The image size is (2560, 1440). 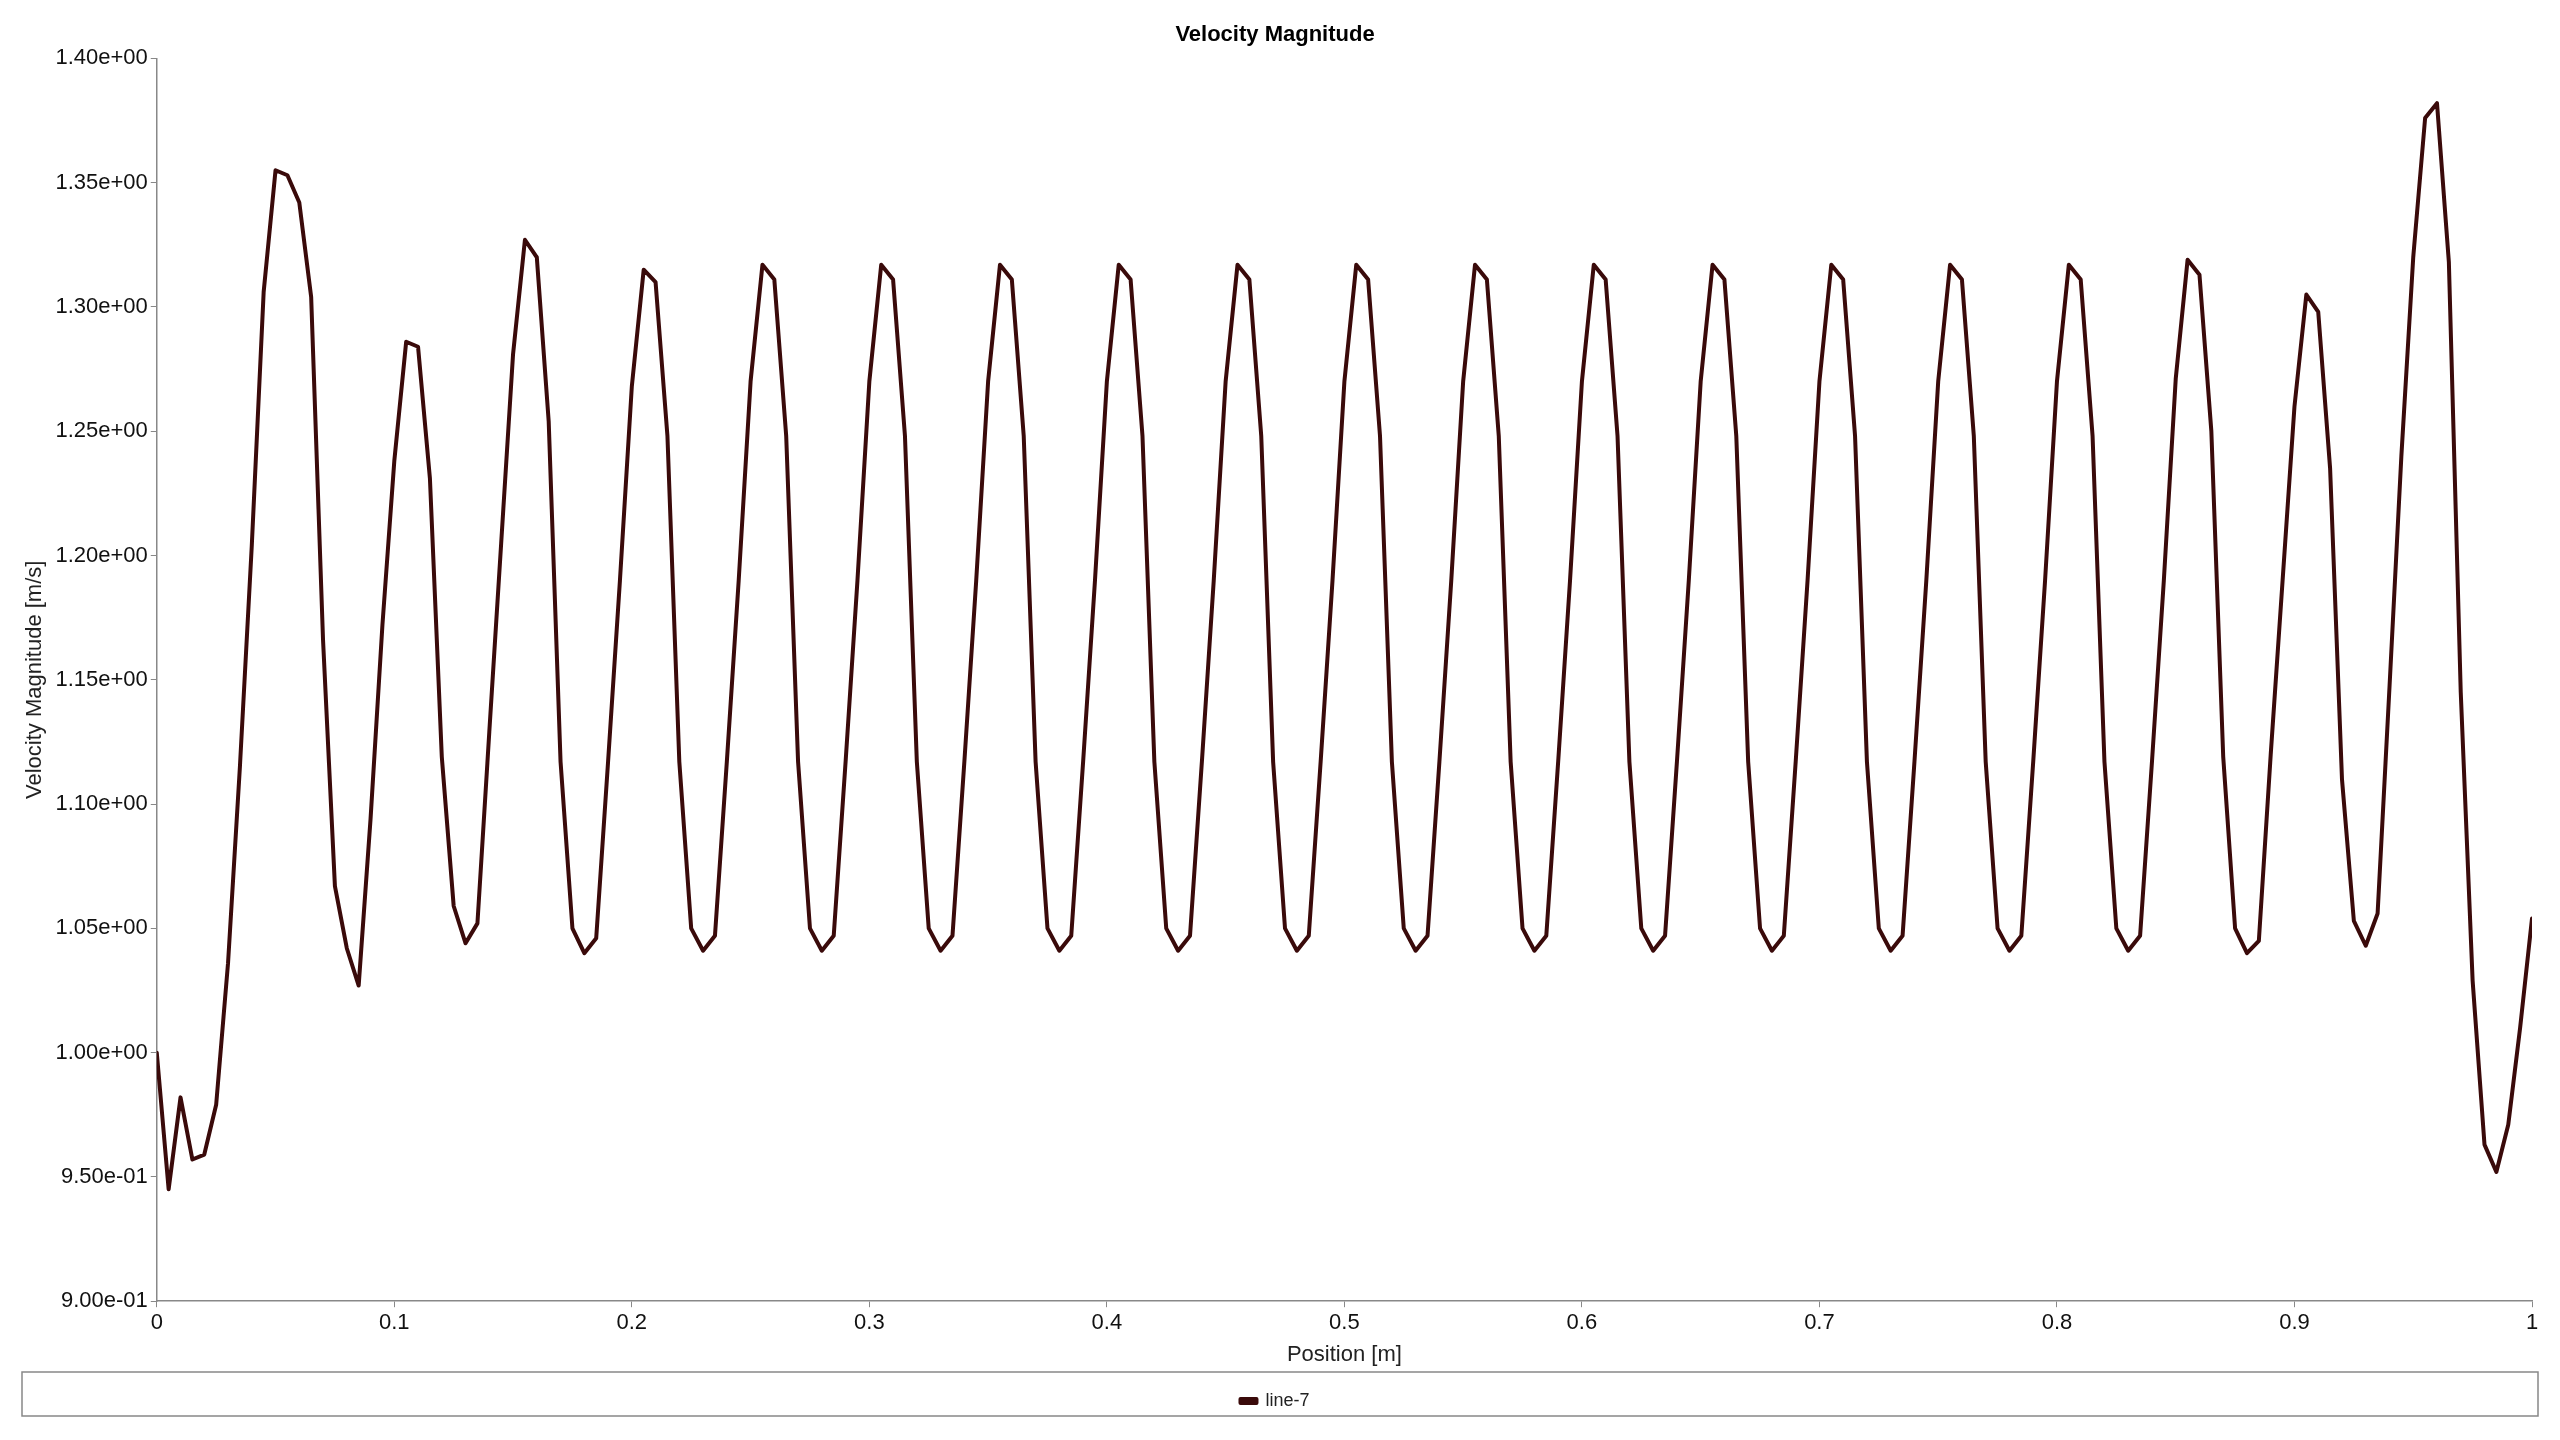 What do you see at coordinates (101, 554) in the screenshot?
I see `y-tick-label: 1.20e+00` at bounding box center [101, 554].